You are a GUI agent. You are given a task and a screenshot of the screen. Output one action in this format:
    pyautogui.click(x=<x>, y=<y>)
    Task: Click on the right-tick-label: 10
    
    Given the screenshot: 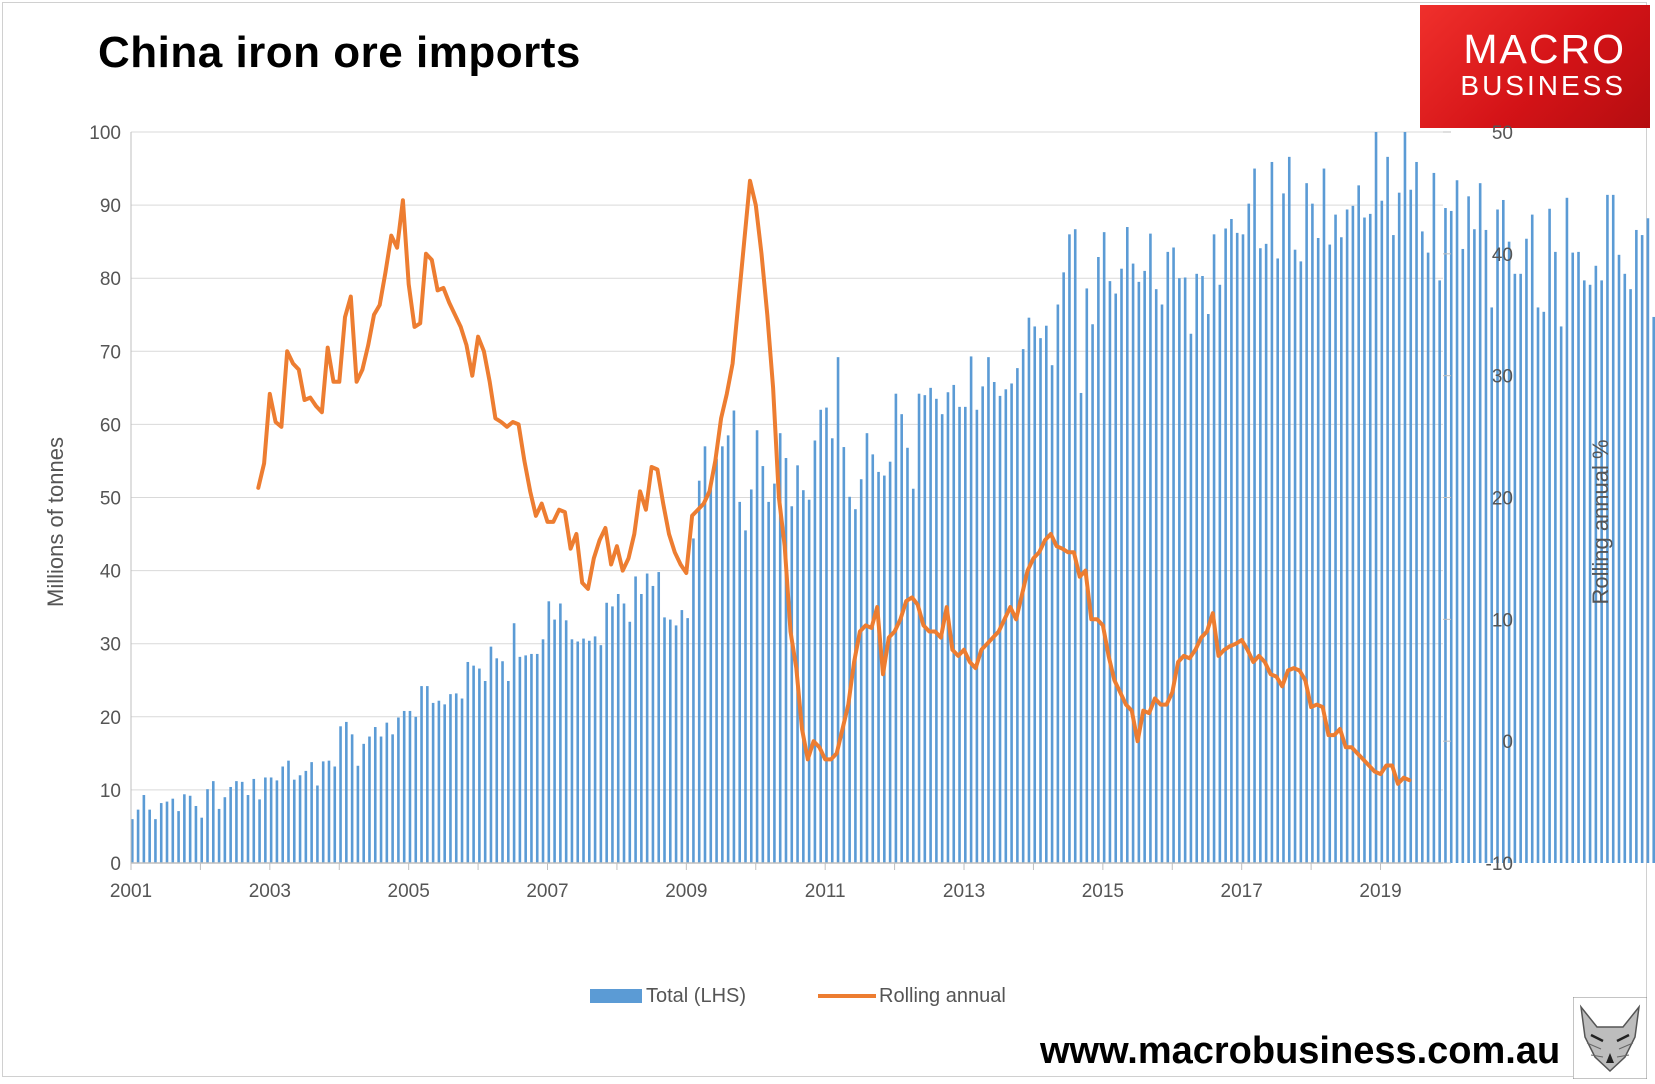 What is the action you would take?
    pyautogui.click(x=1502, y=620)
    